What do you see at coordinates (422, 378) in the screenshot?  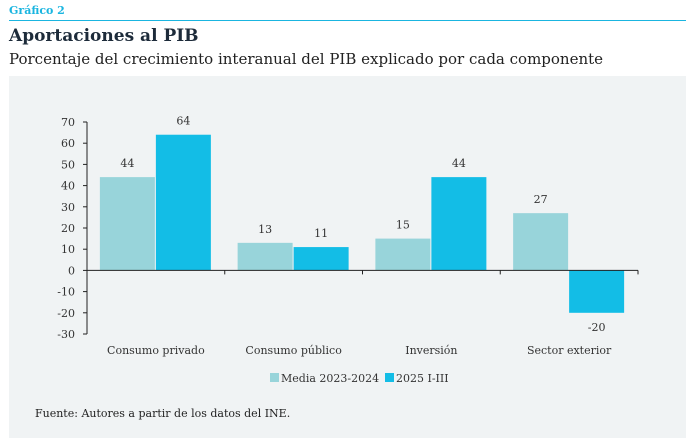 I see `legend-label: 2025 I-III` at bounding box center [422, 378].